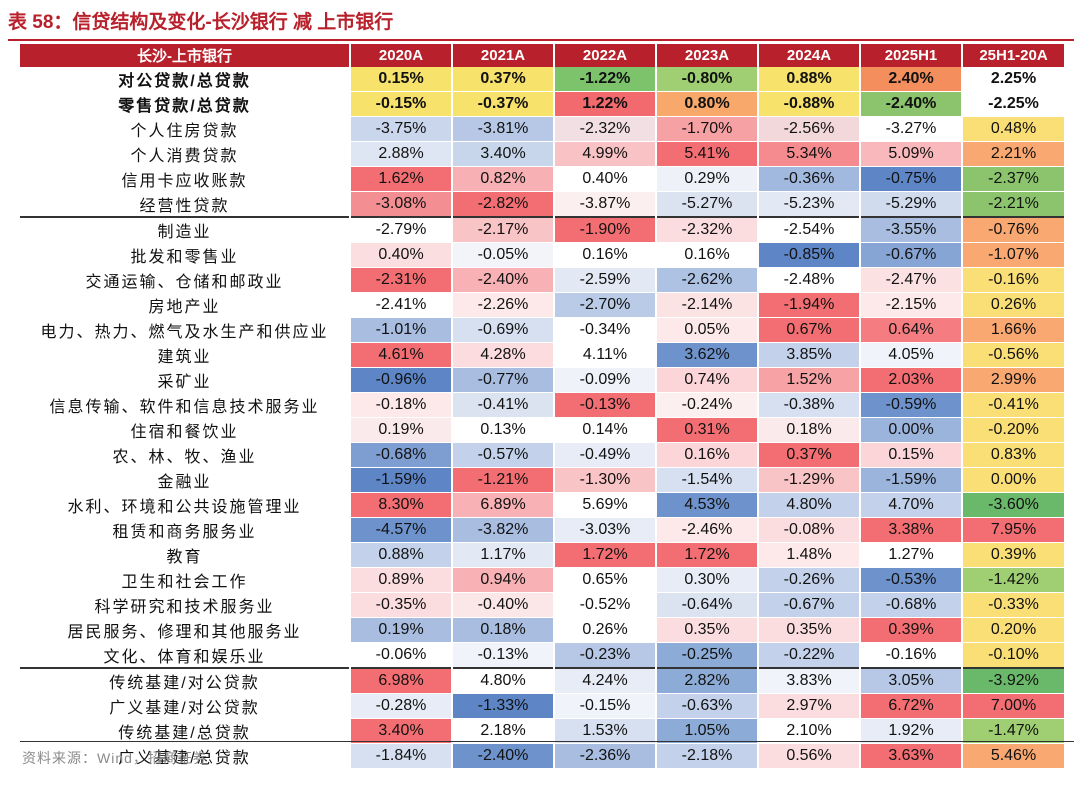 The width and height of the screenshot is (1080, 787). I want to click on value-cell: 3.40%, so click(503, 154).